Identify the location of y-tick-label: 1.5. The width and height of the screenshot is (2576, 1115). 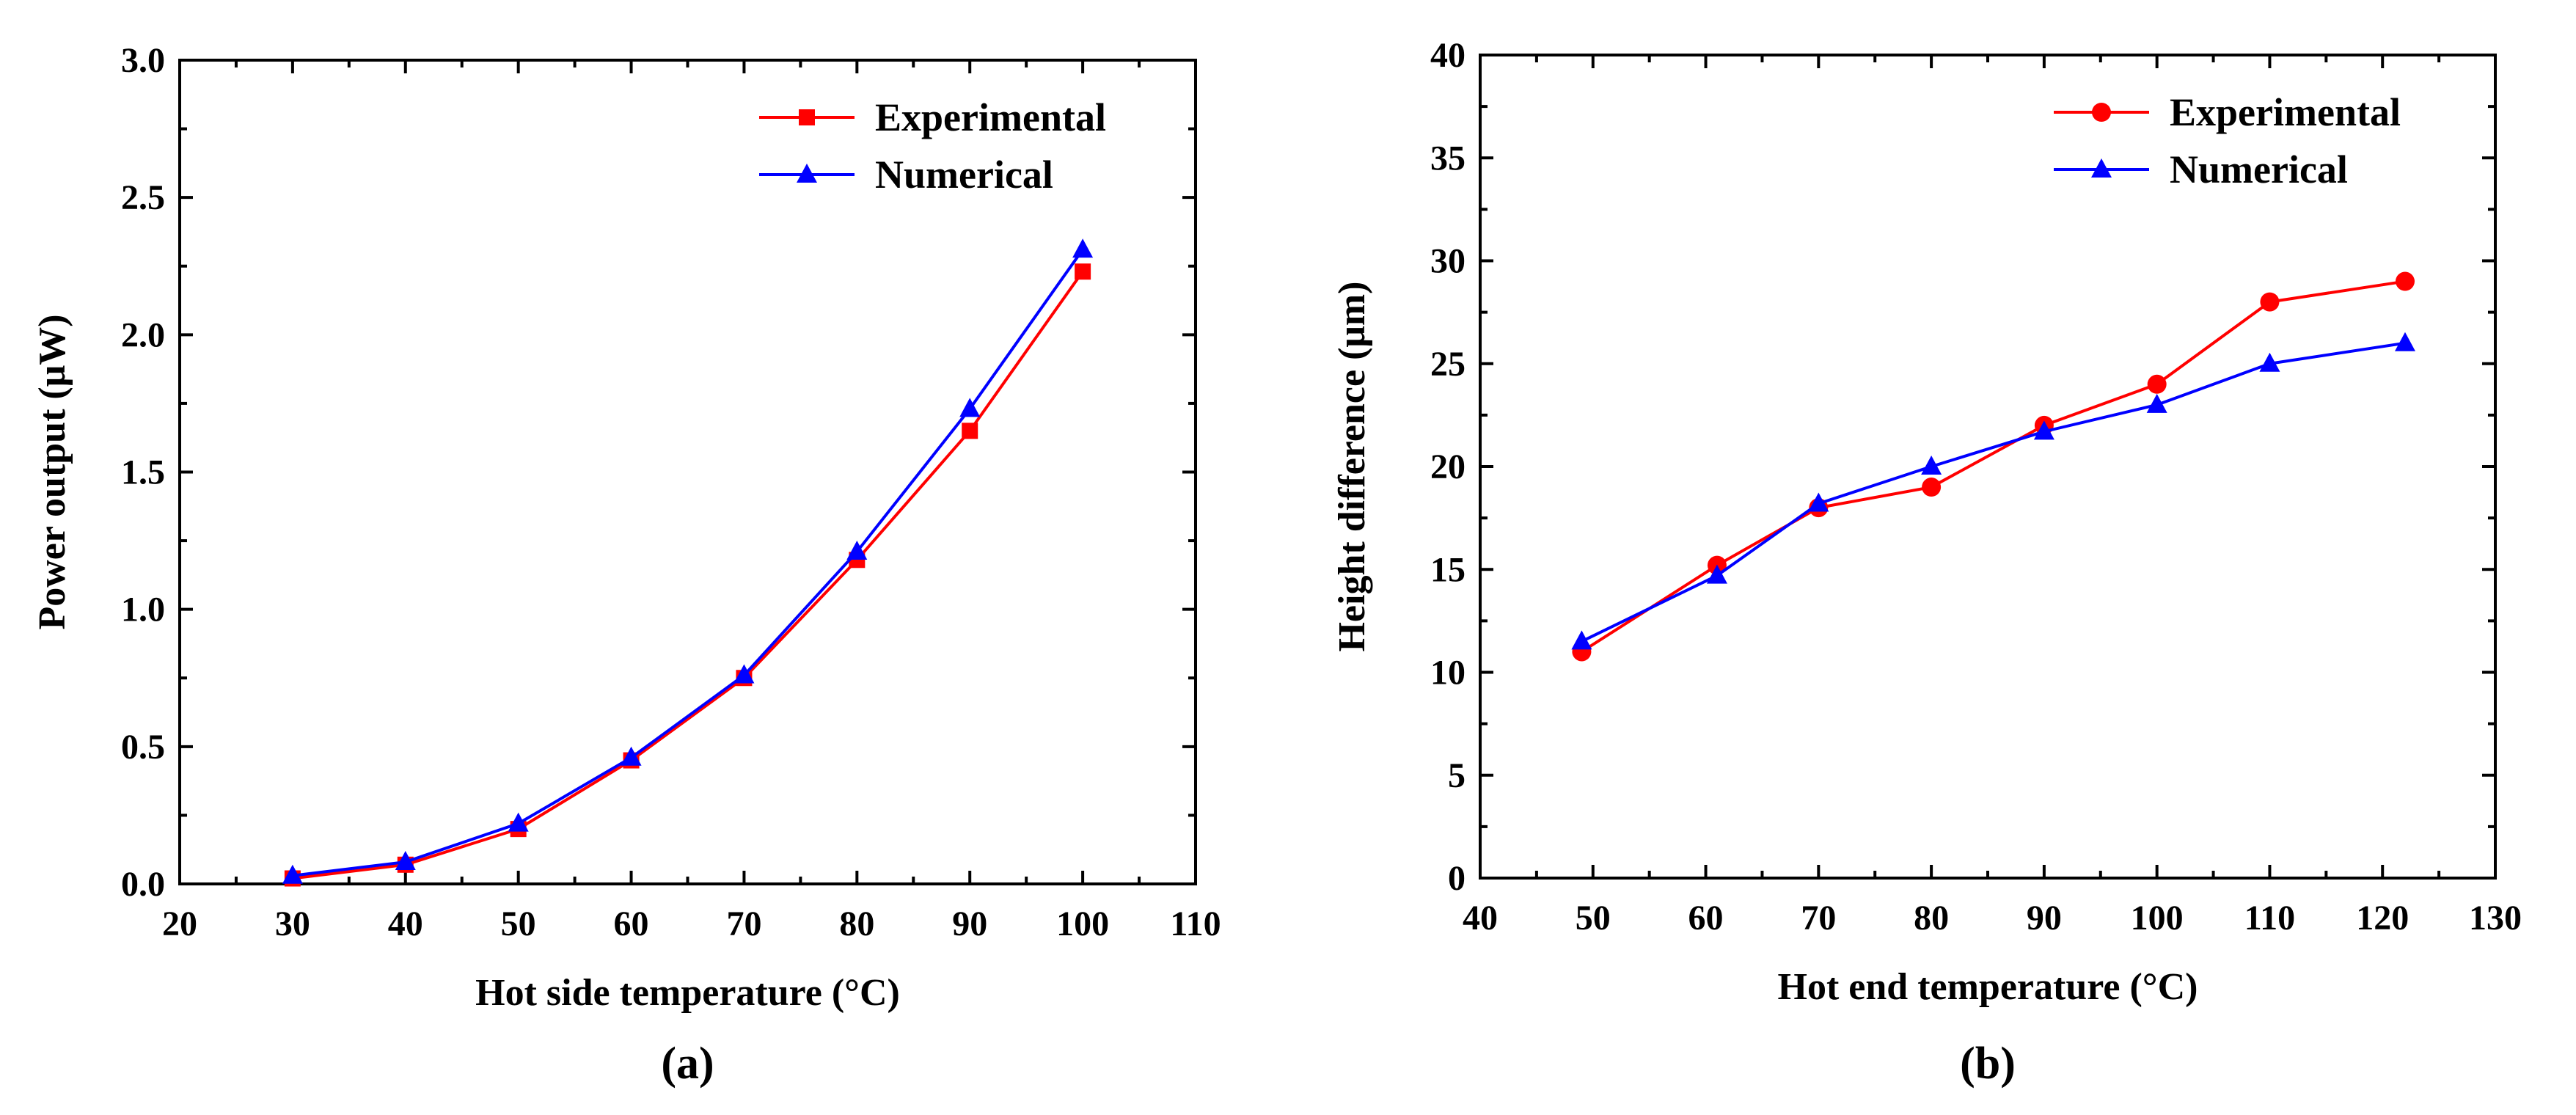
(143, 472).